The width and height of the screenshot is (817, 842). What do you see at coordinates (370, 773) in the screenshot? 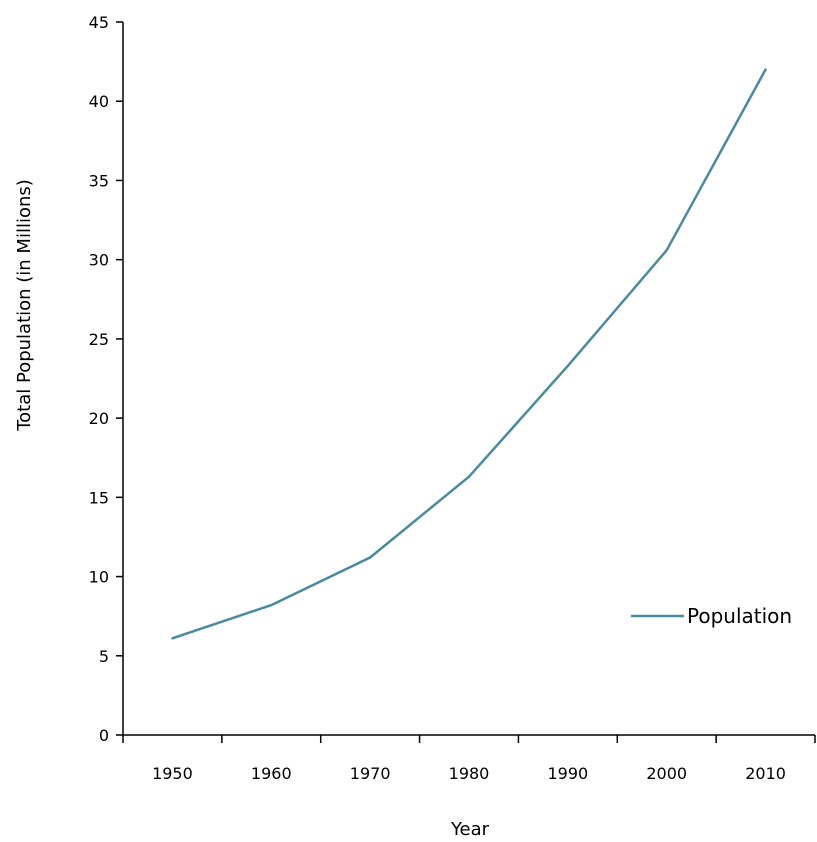
I see `x-tick-label: 1970` at bounding box center [370, 773].